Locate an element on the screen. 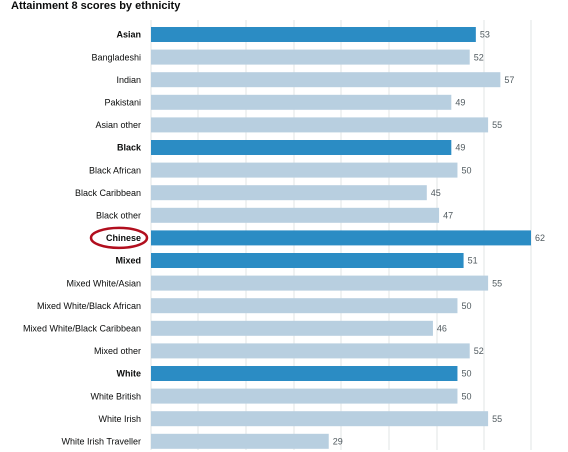 Image resolution: width=568 pixels, height=452 pixels. bar-bangladeshi is located at coordinates (310, 57).